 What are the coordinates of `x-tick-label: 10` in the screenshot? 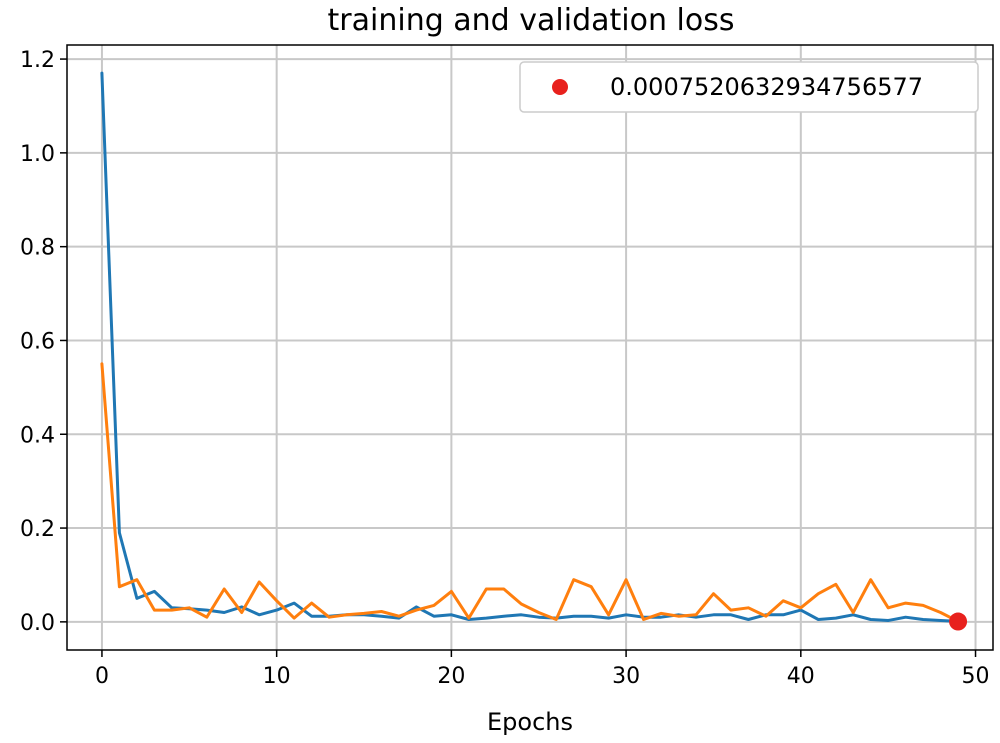 It's located at (277, 676).